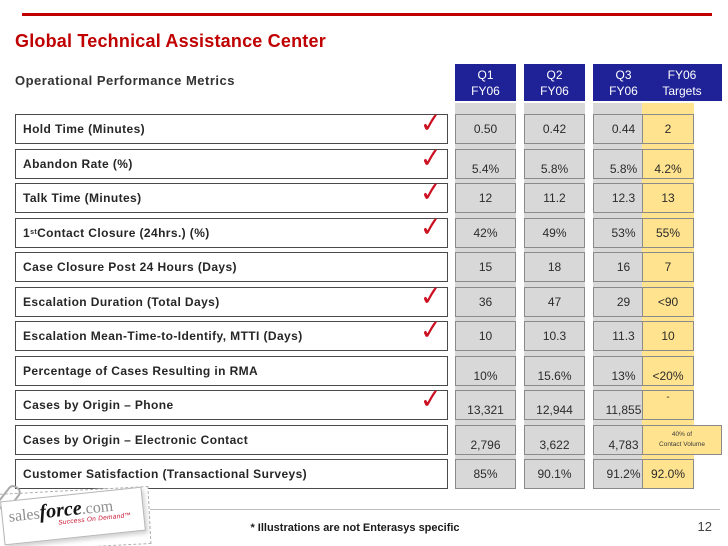  I want to click on metric-value: <20%, so click(668, 370).